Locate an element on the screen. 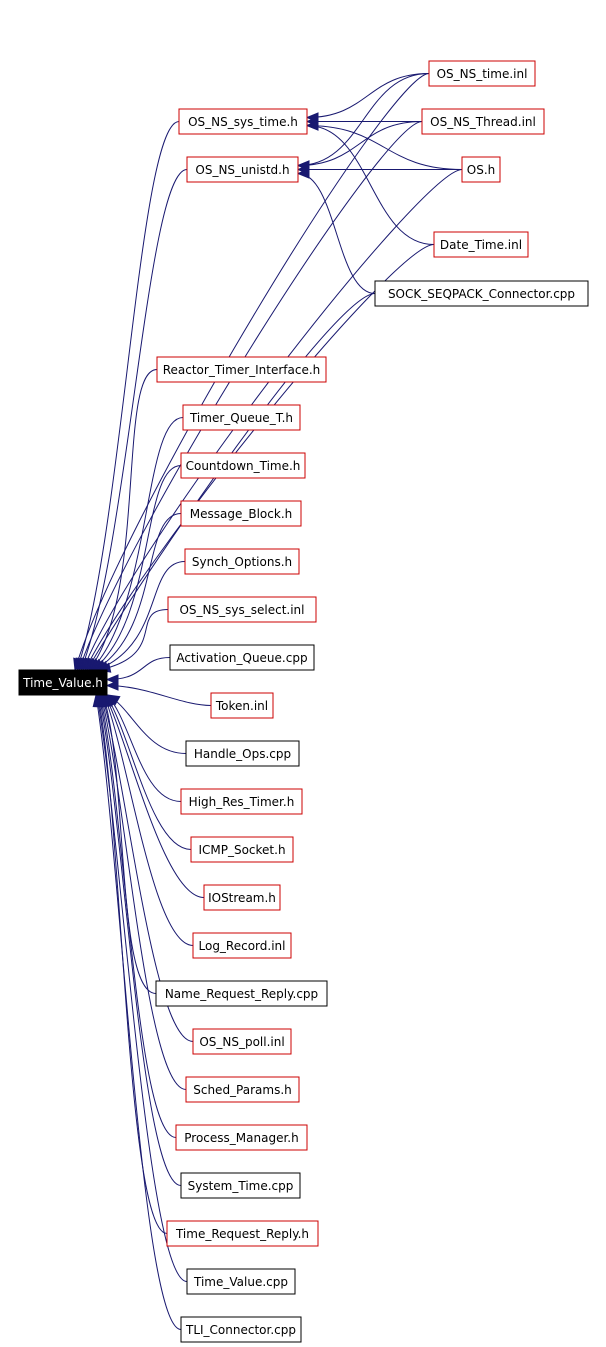 The image size is (606, 1347). edge-tli_connector_cpp-to-root is located at coordinates (138, 1012).